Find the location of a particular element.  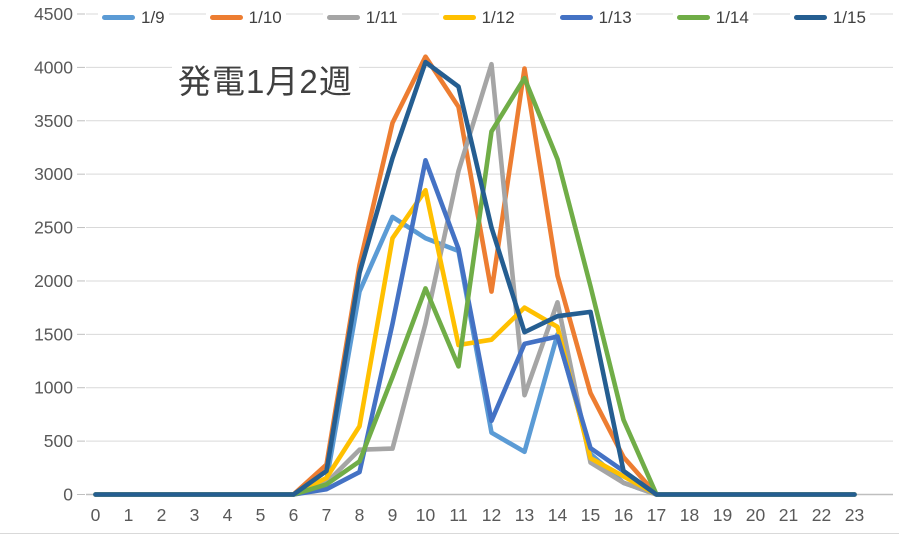

y-axis-label: 2500 is located at coordinates (53, 228).